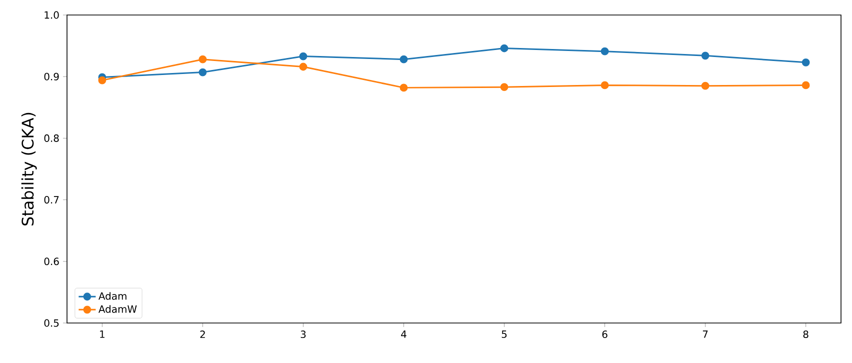  I want to click on legend-label: Adam, so click(112, 296).